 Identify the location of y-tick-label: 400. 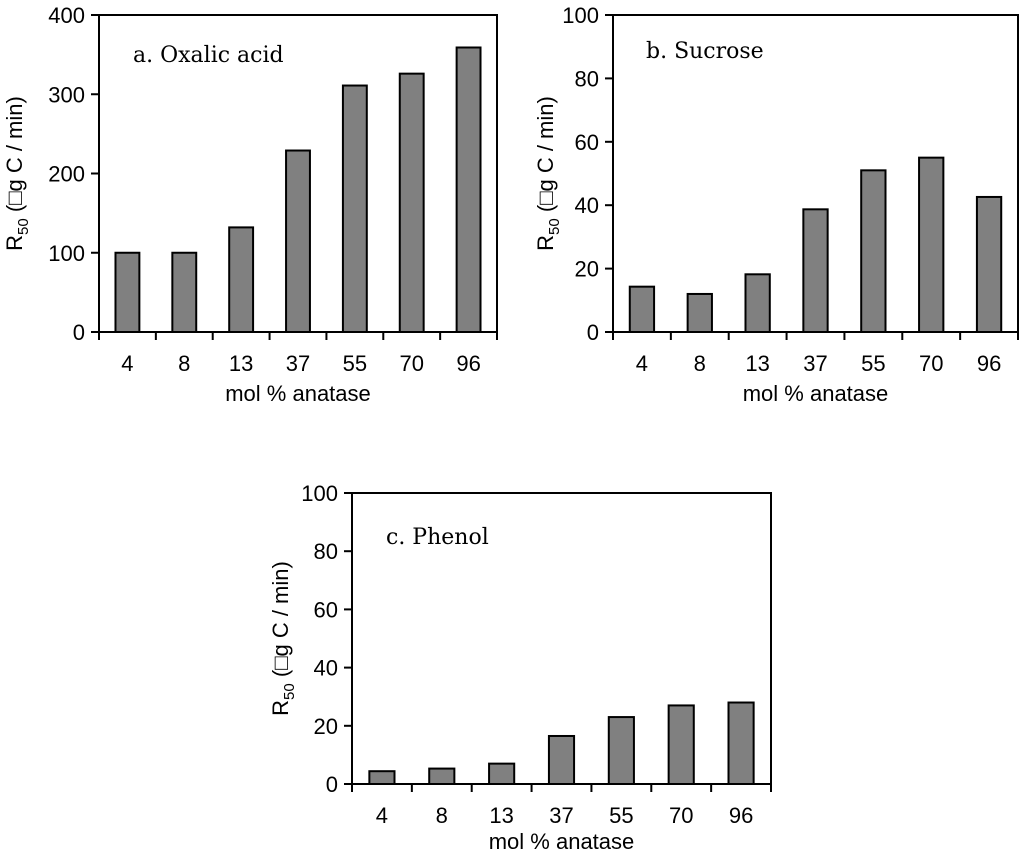
(66, 15).